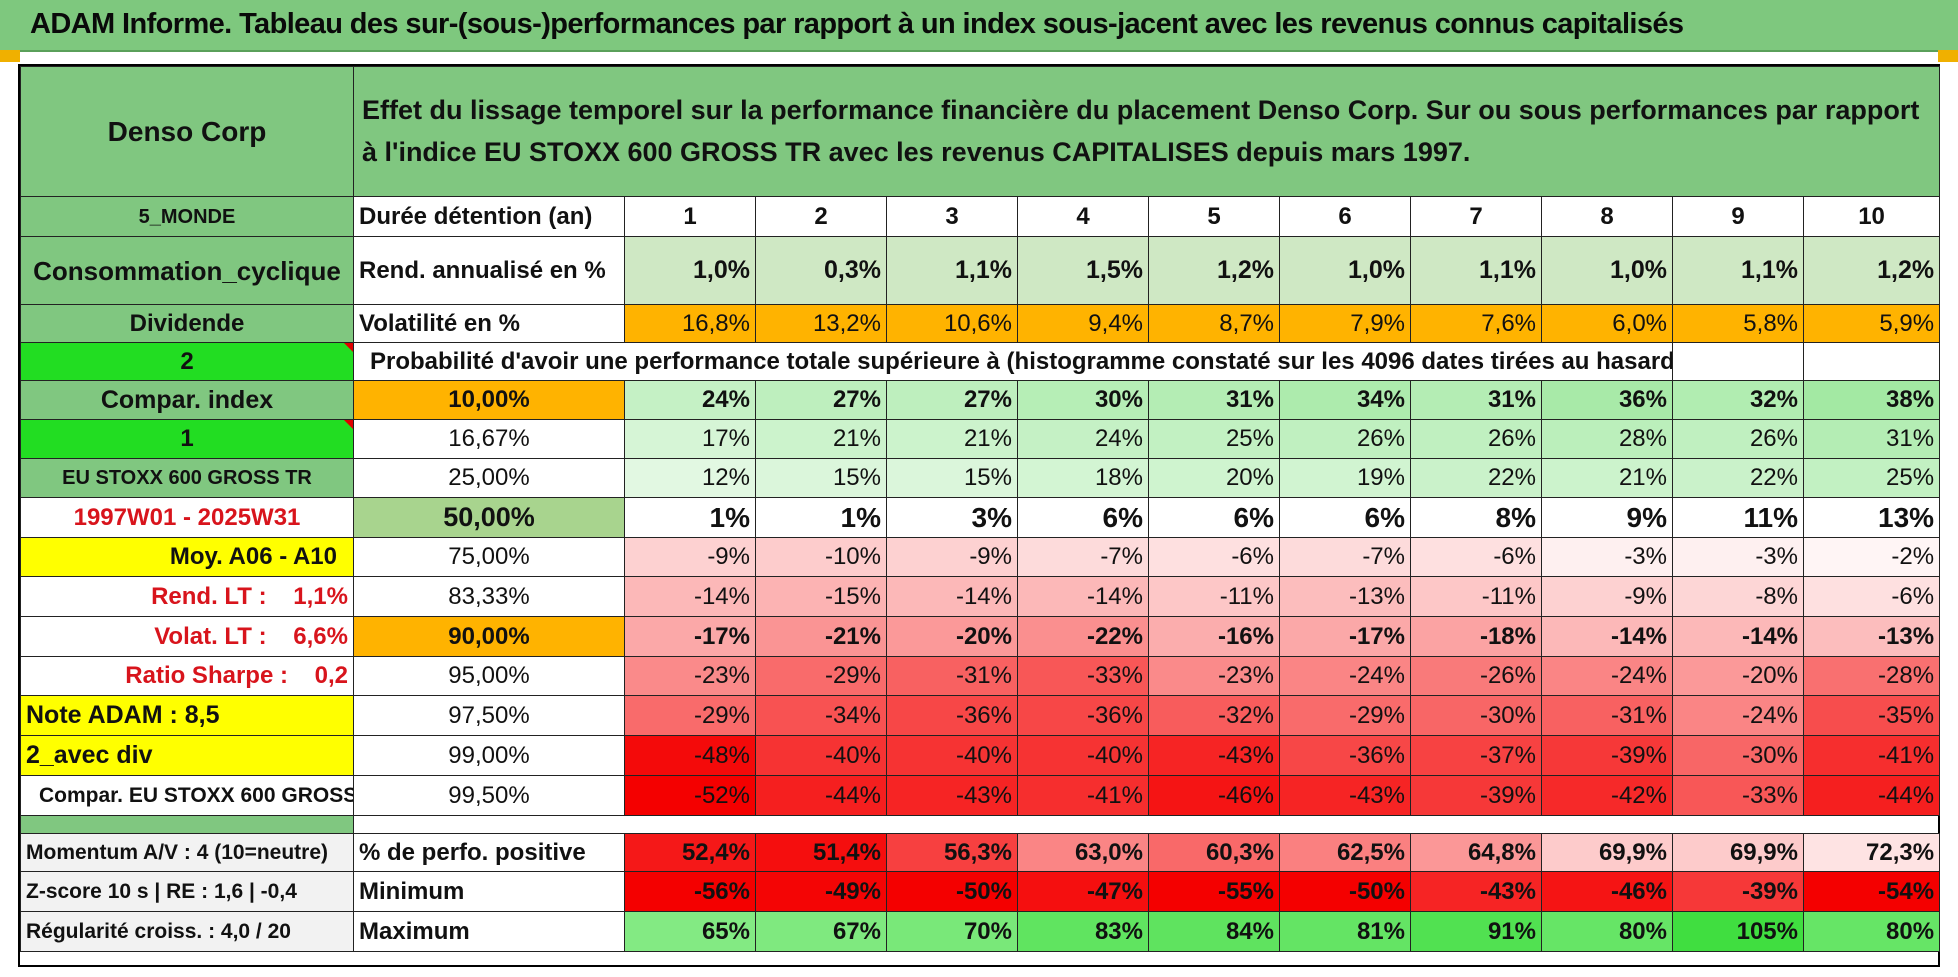  What do you see at coordinates (187, 596) in the screenshot?
I see `rend-lt-label: Rend. LT : 1,1%` at bounding box center [187, 596].